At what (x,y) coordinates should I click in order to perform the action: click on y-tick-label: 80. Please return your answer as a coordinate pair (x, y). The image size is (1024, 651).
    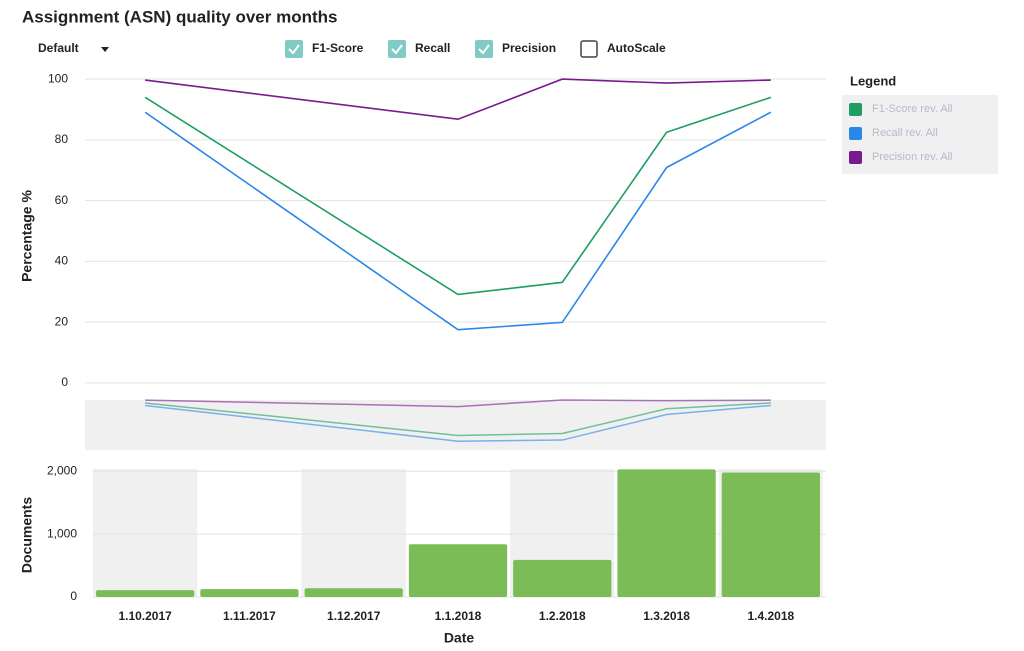
    Looking at the image, I should click on (62, 139).